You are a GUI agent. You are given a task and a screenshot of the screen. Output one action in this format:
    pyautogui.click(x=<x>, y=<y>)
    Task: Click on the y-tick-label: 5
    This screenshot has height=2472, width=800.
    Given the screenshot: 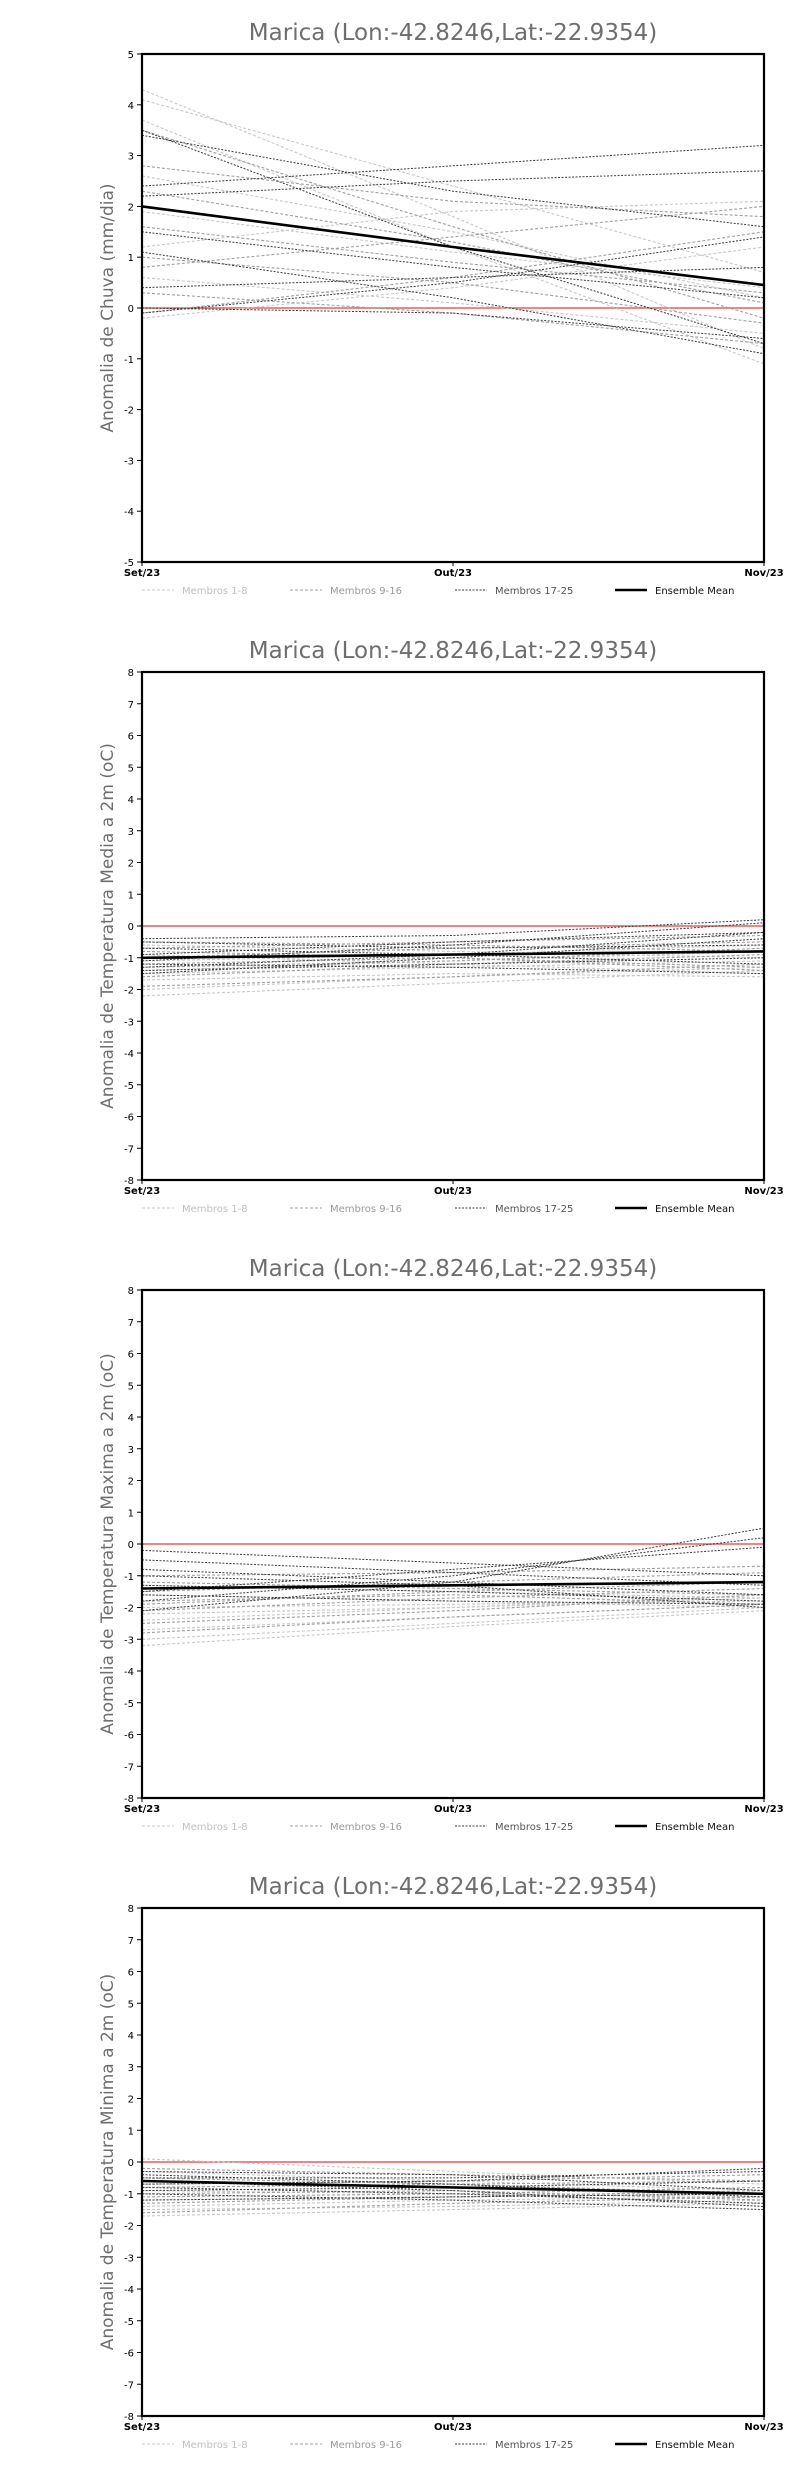 What is the action you would take?
    pyautogui.click(x=131, y=2004)
    